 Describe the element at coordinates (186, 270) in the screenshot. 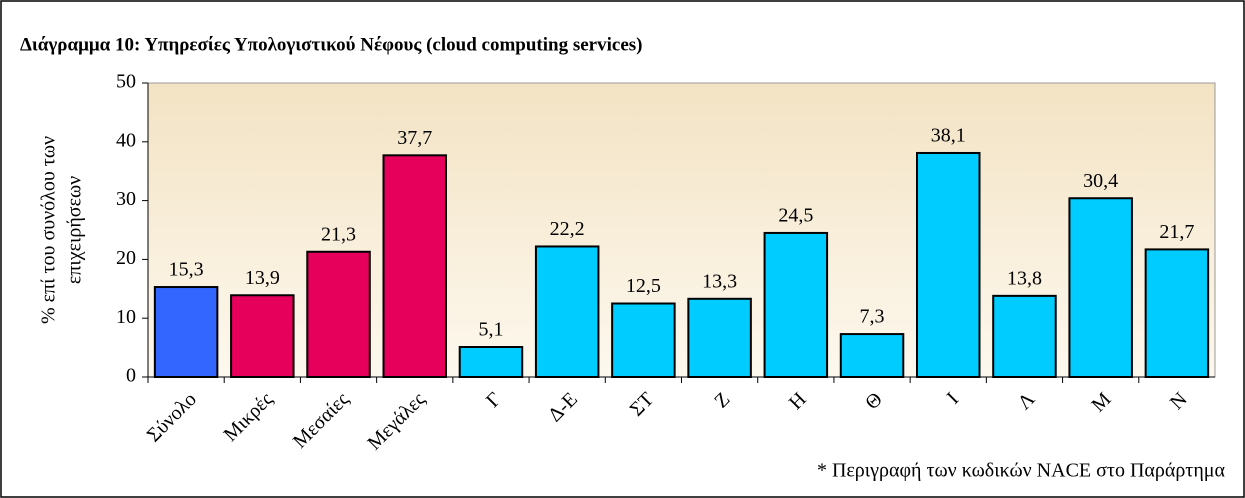

I see `data-label: 15,3` at that location.